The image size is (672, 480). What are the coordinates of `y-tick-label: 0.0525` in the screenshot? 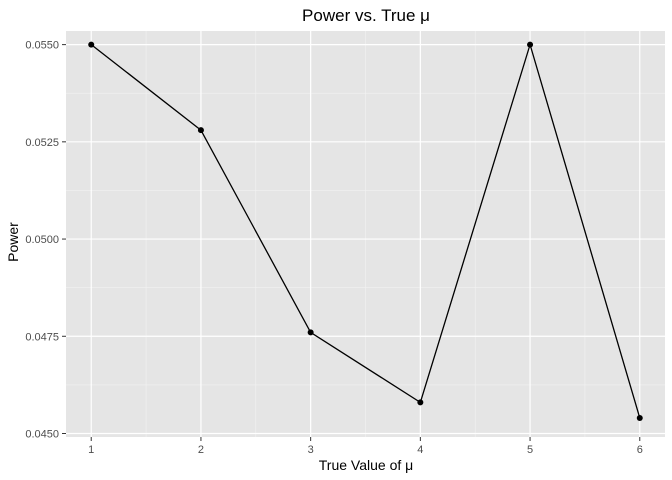 It's located at (42, 143).